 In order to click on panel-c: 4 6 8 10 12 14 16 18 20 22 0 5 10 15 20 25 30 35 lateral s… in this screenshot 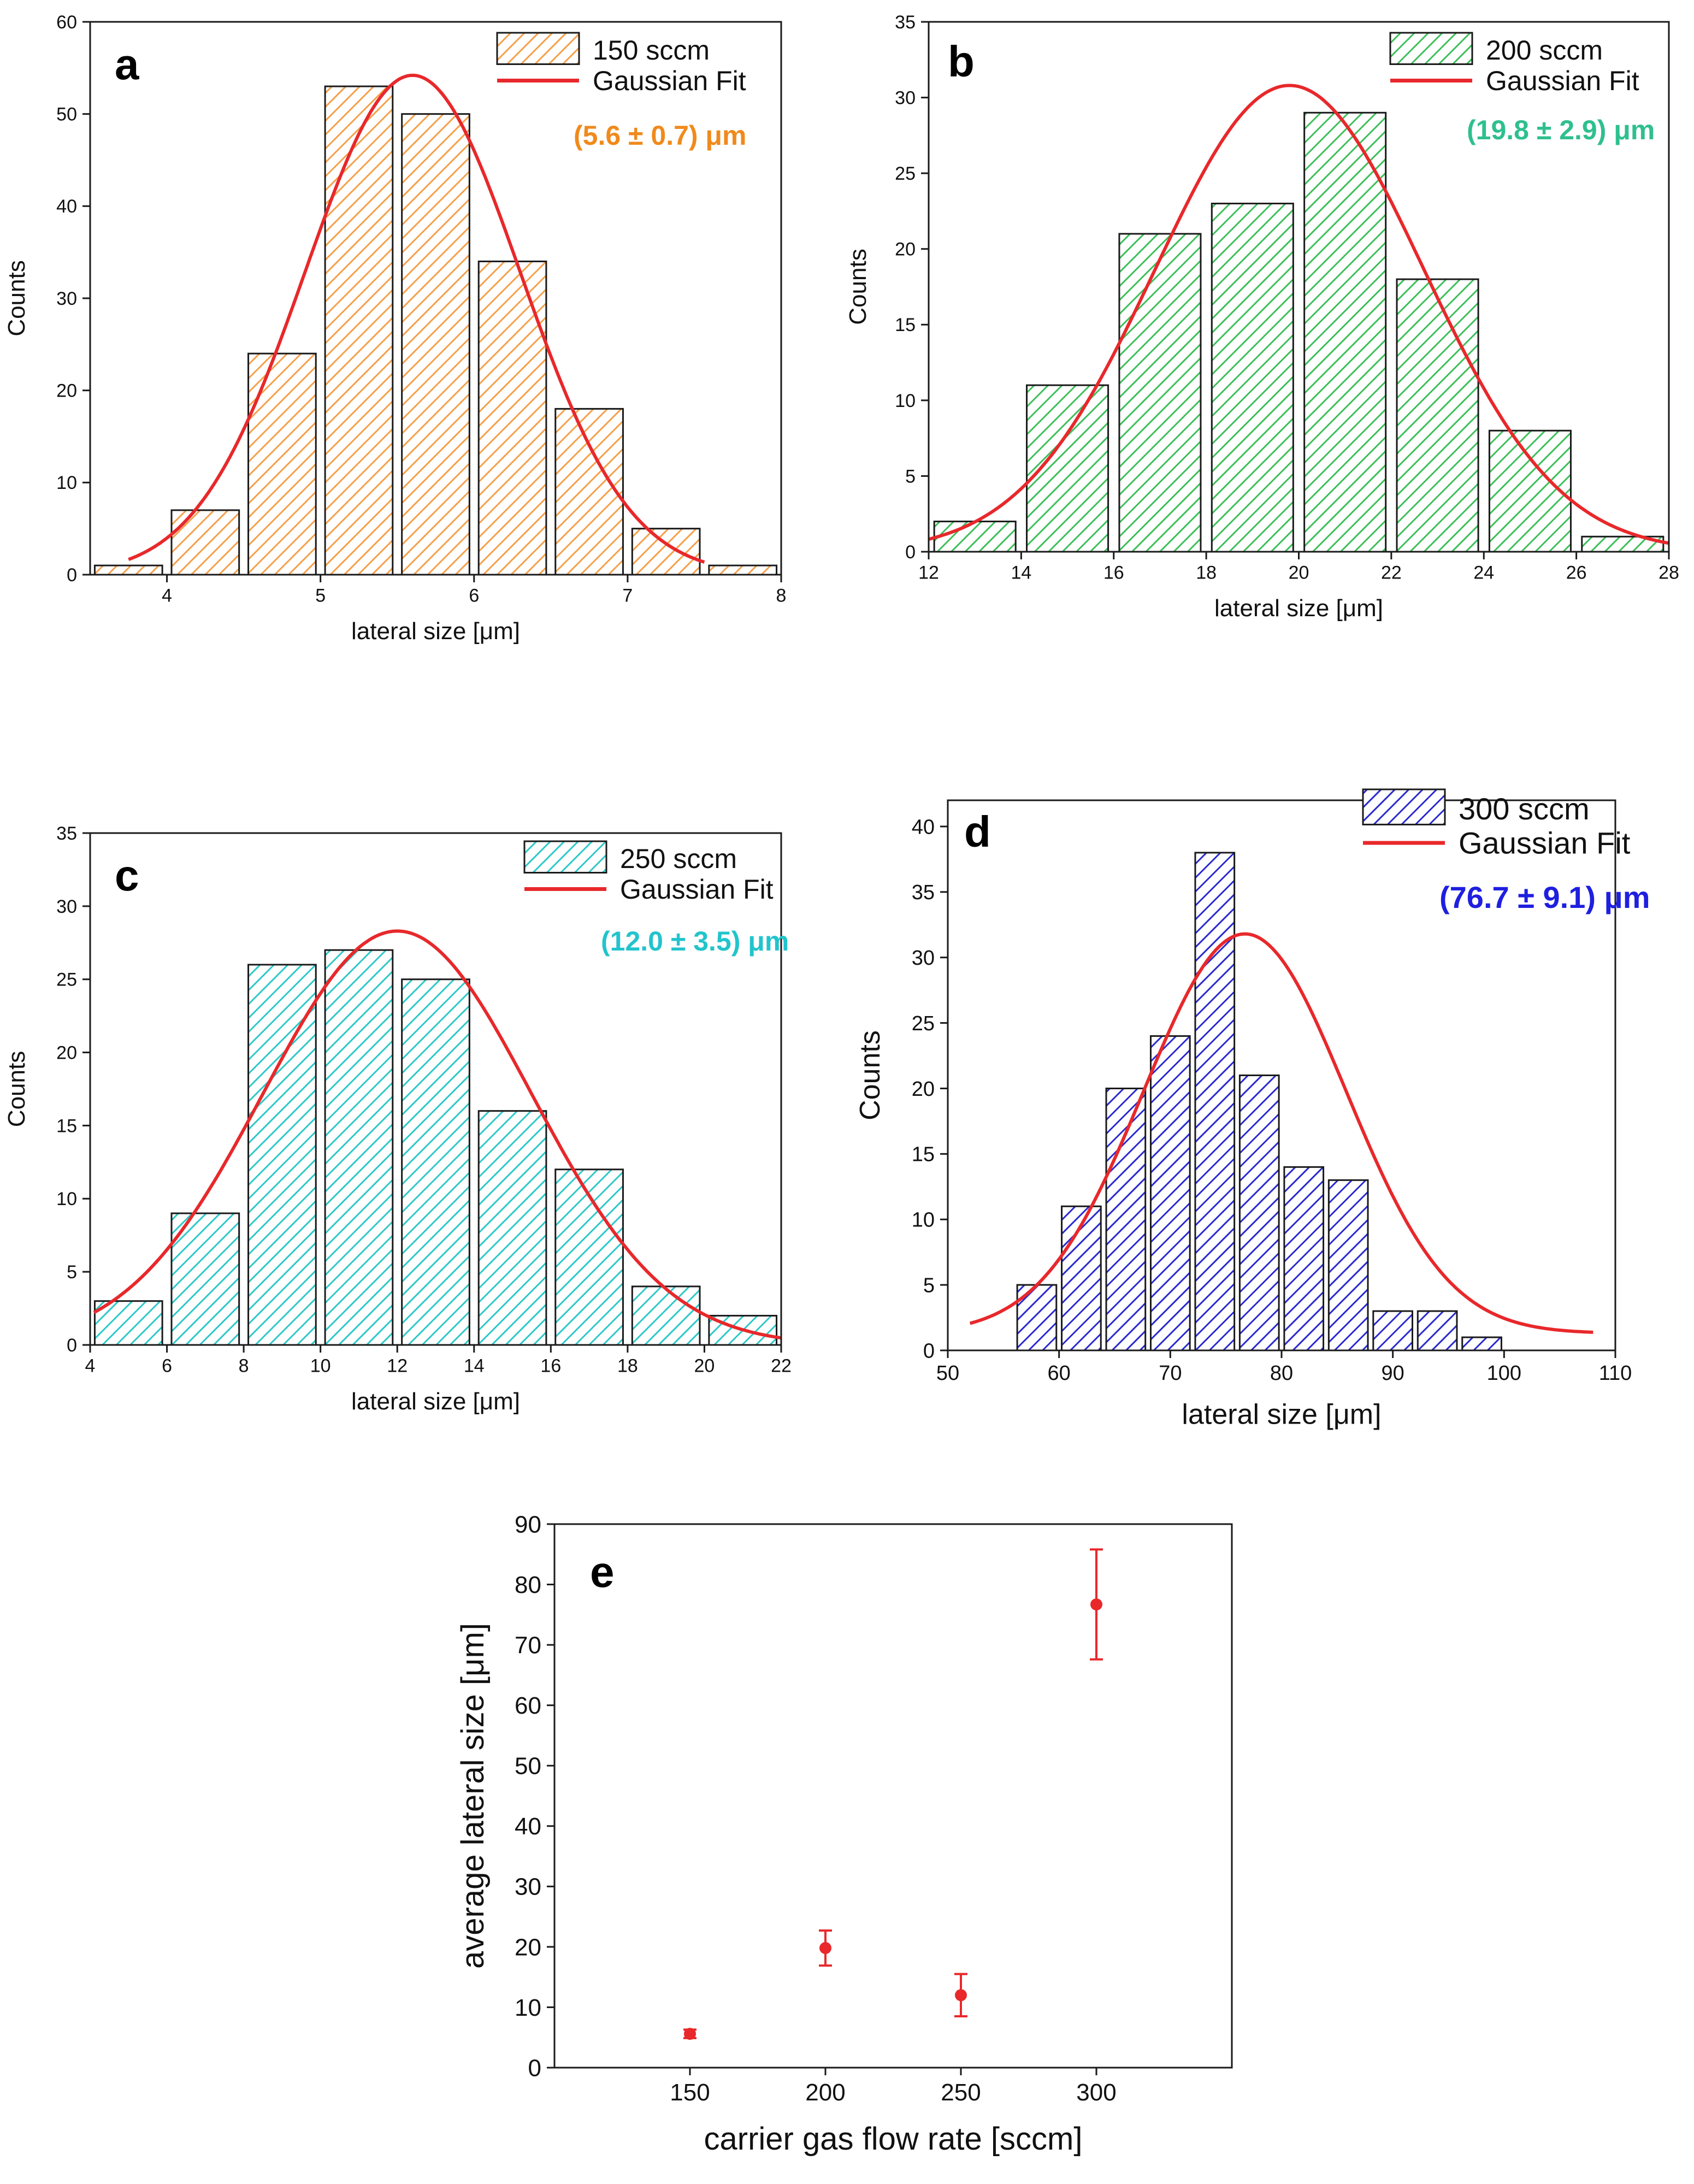, I will do `click(397, 1119)`.